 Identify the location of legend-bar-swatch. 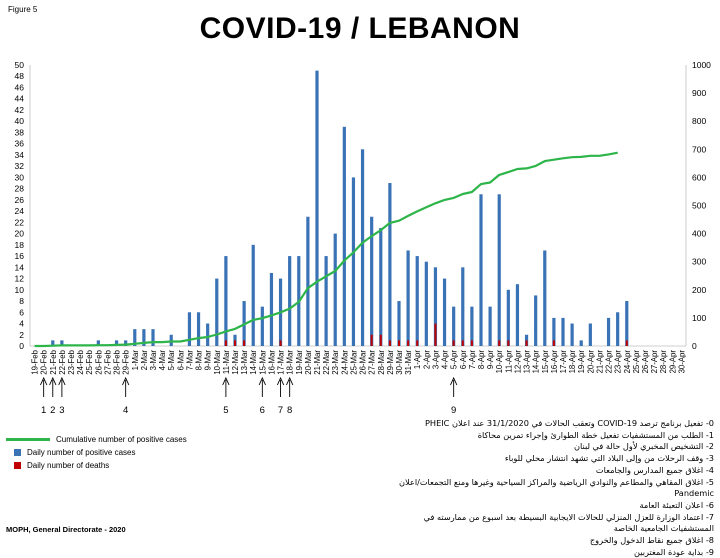
(17, 452).